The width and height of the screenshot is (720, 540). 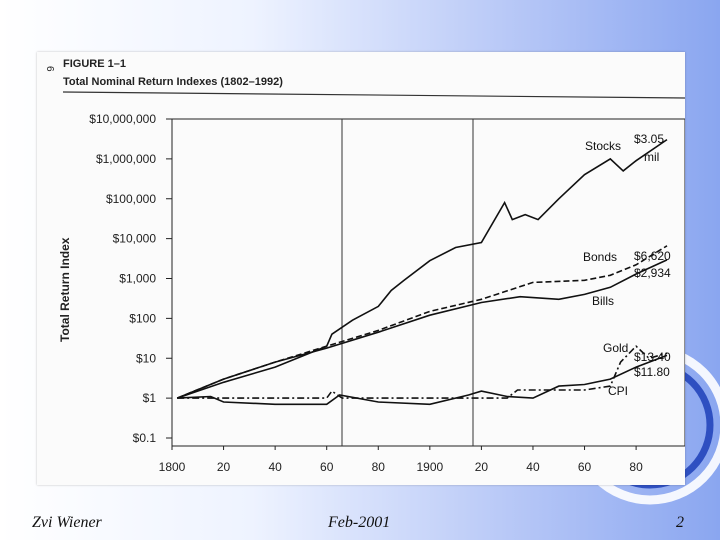 I want to click on y-tick-label: $10,000, so click(x=135, y=239).